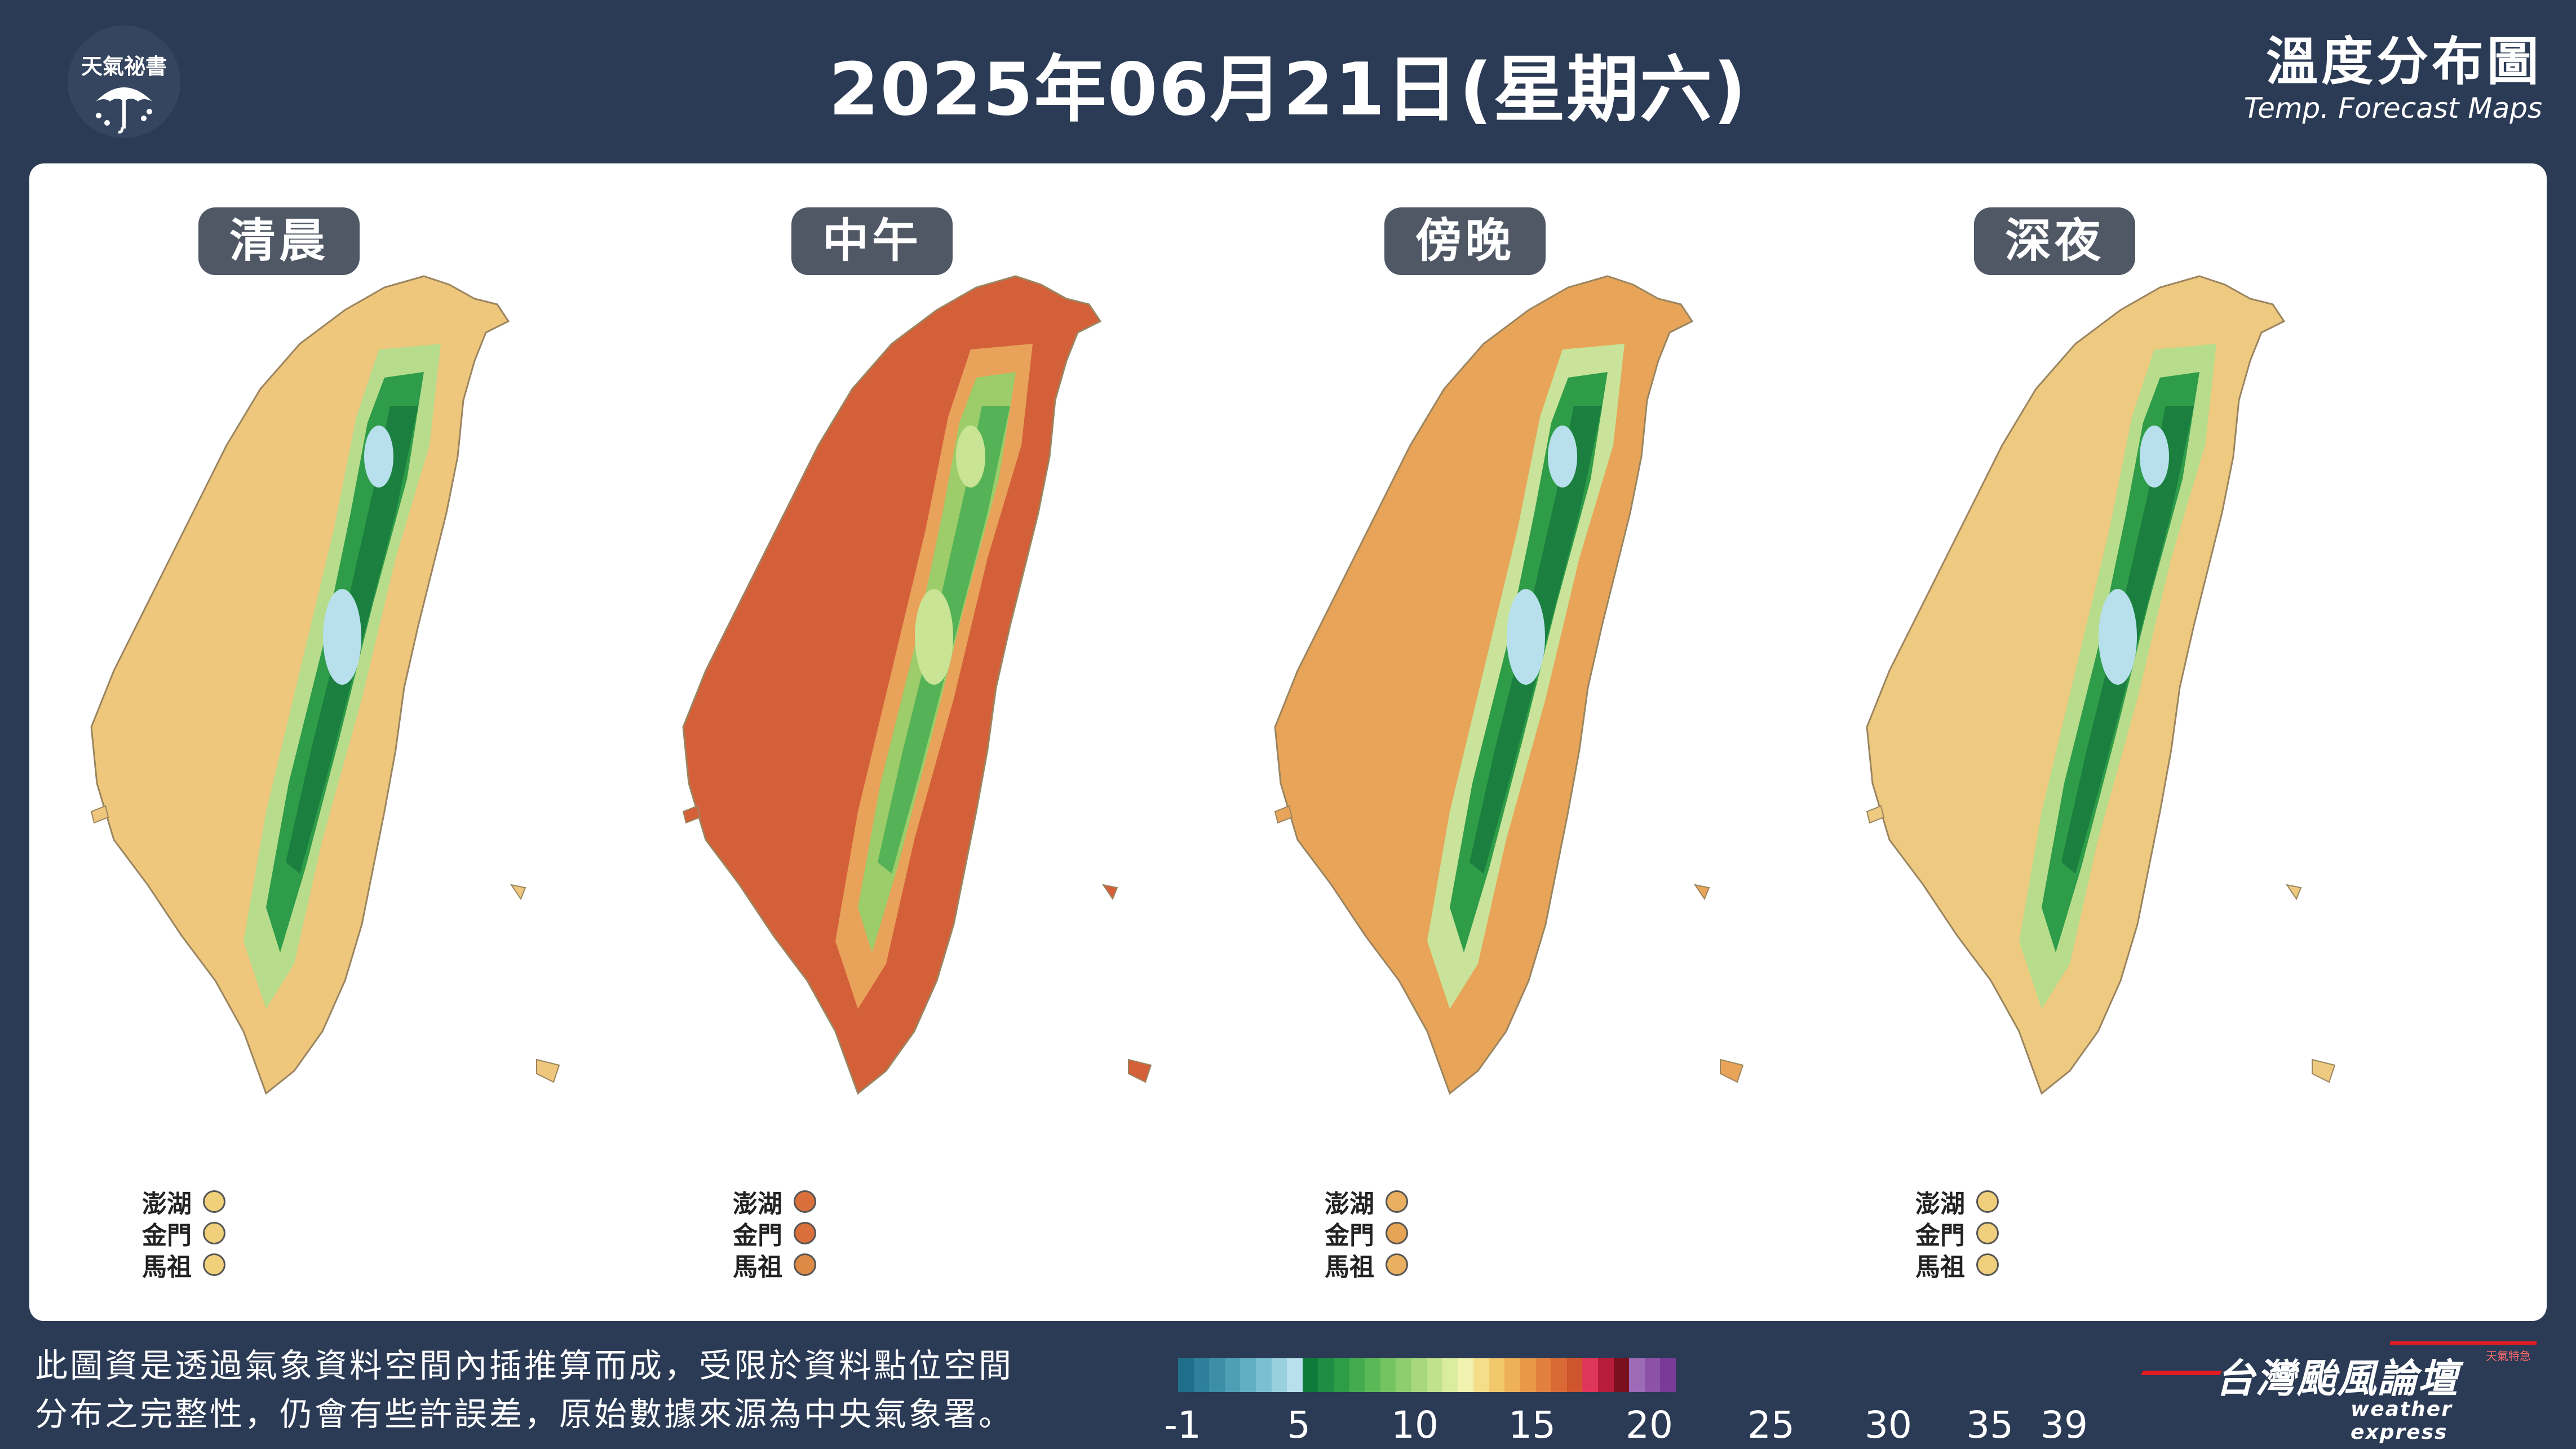  I want to click on disclaimer-line-2: 分布之完整性，仍會有些許誤差，原始數據來源為中央氣象署。, so click(524, 1414).